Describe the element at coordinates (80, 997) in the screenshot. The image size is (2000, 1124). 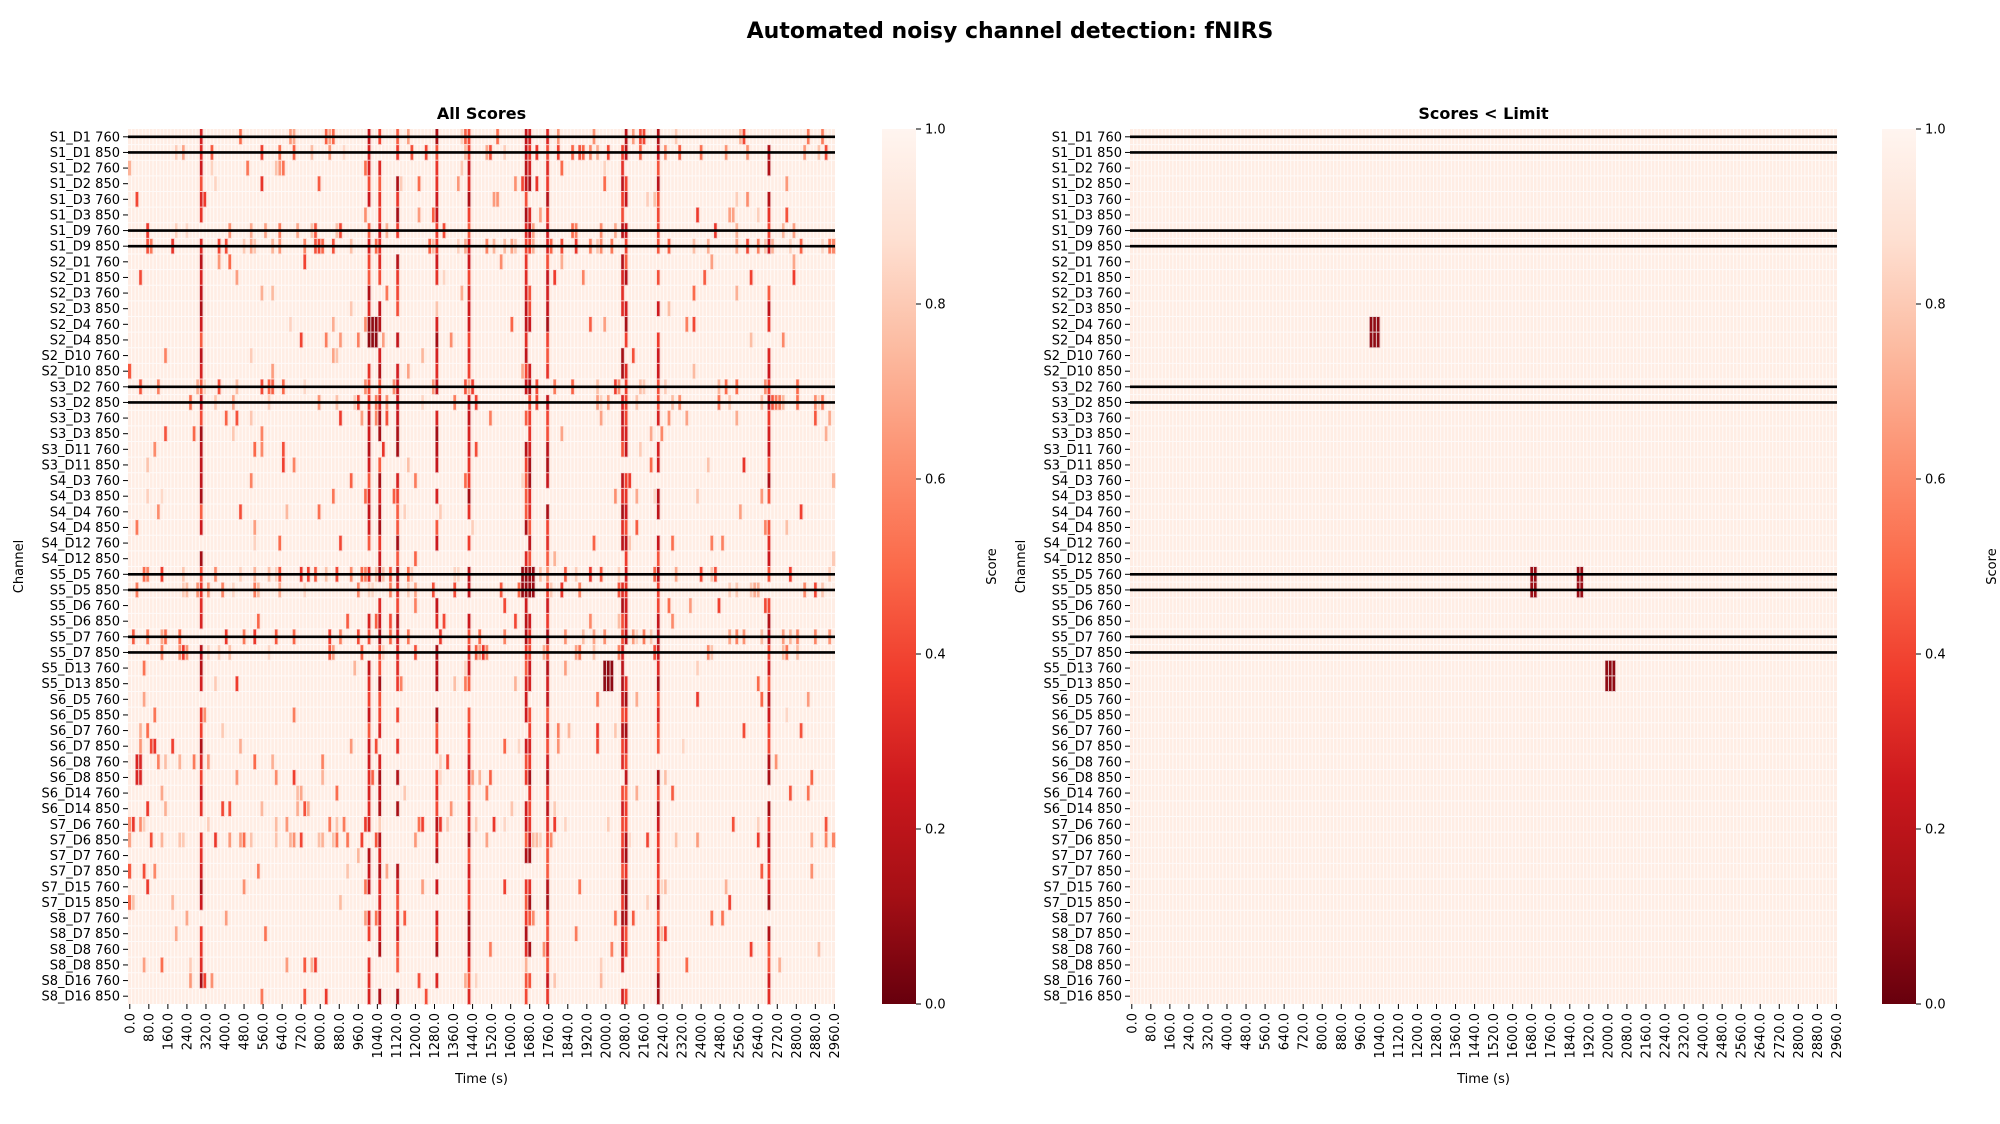
I see `y-tick-label: S8_D16 850` at that location.